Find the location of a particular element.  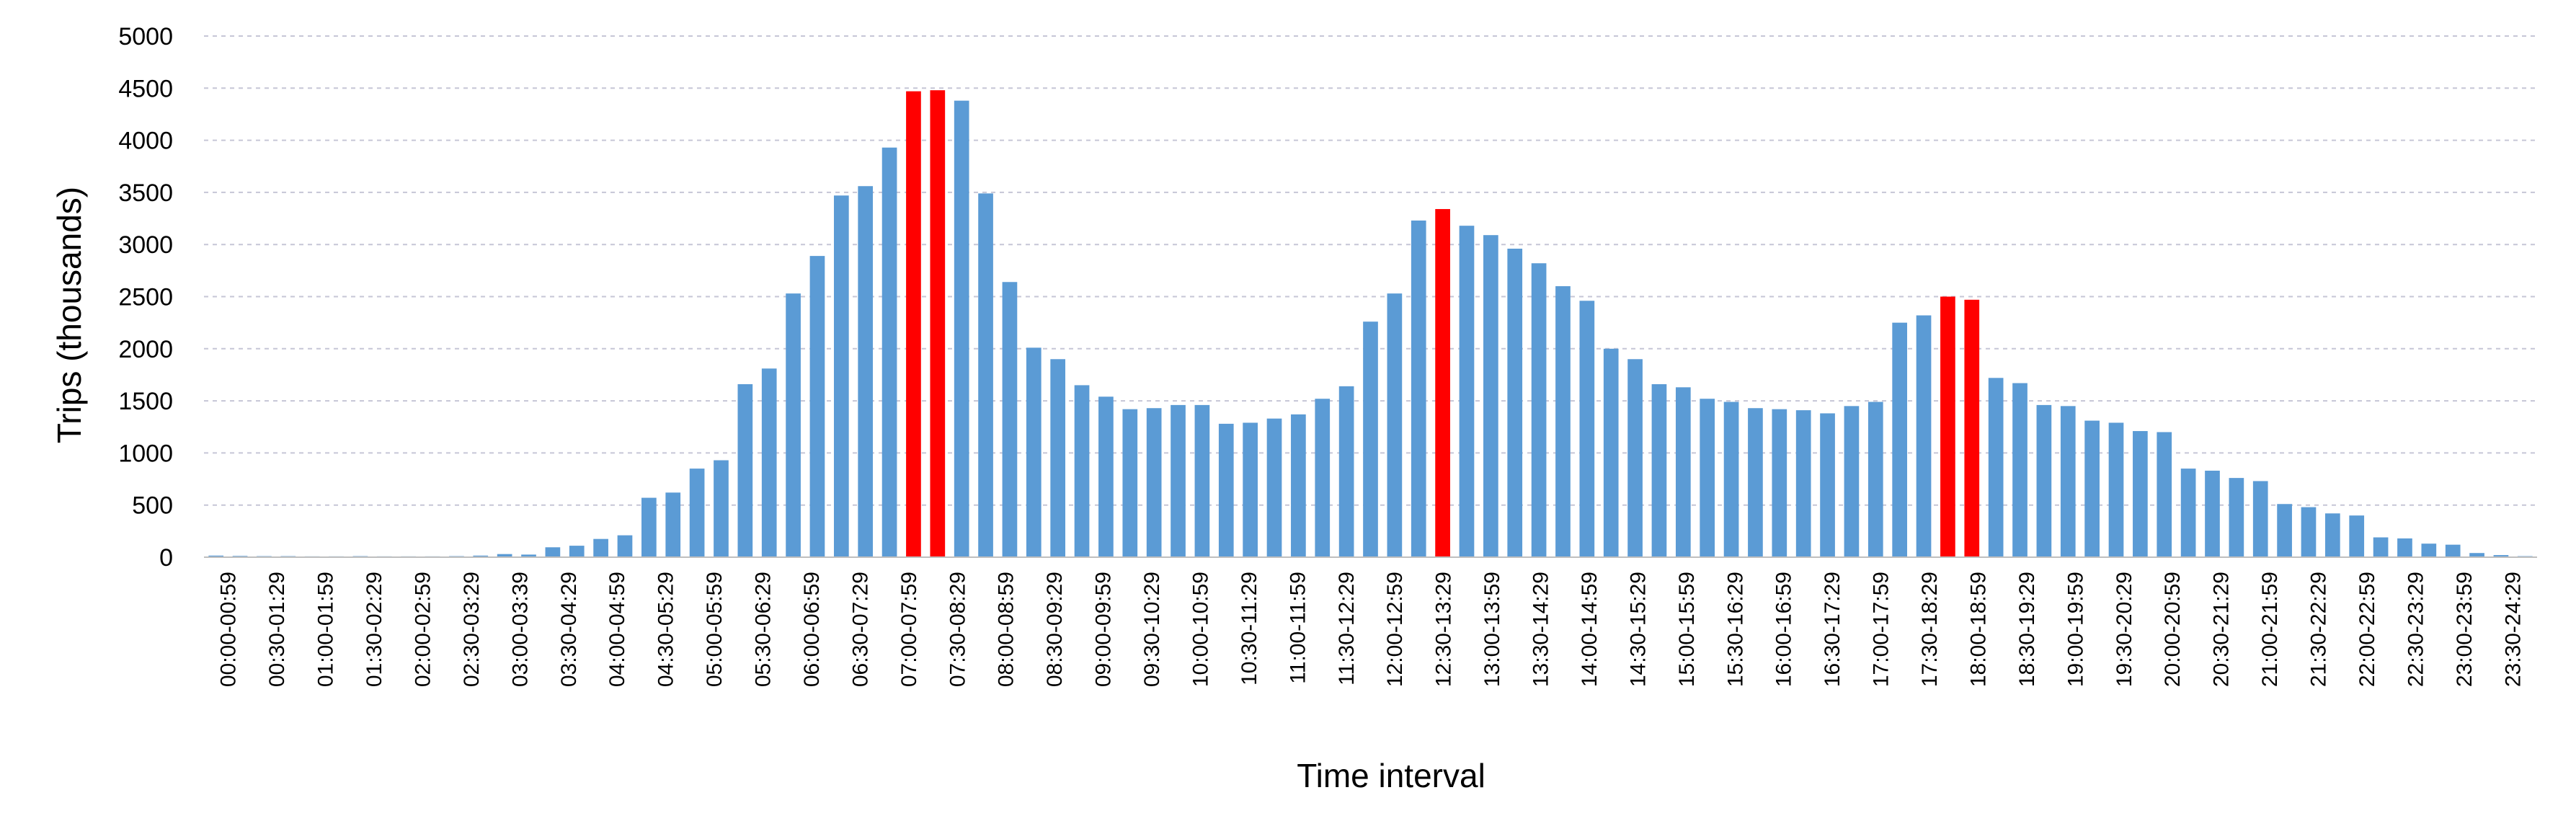

x-tick-label: 22:00-22:59 is located at coordinates (2367, 629).